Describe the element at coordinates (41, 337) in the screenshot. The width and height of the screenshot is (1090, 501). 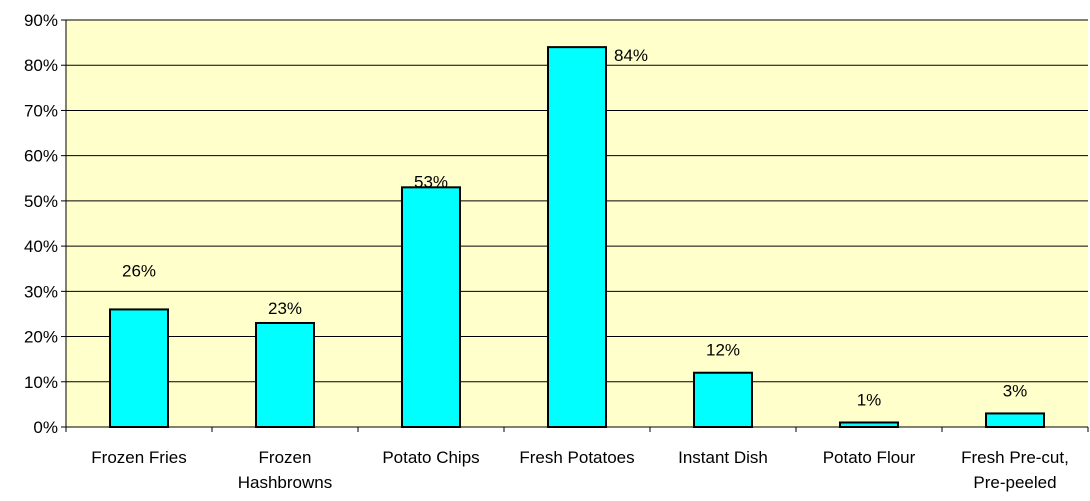
I see `y-tick-label: 20%` at that location.